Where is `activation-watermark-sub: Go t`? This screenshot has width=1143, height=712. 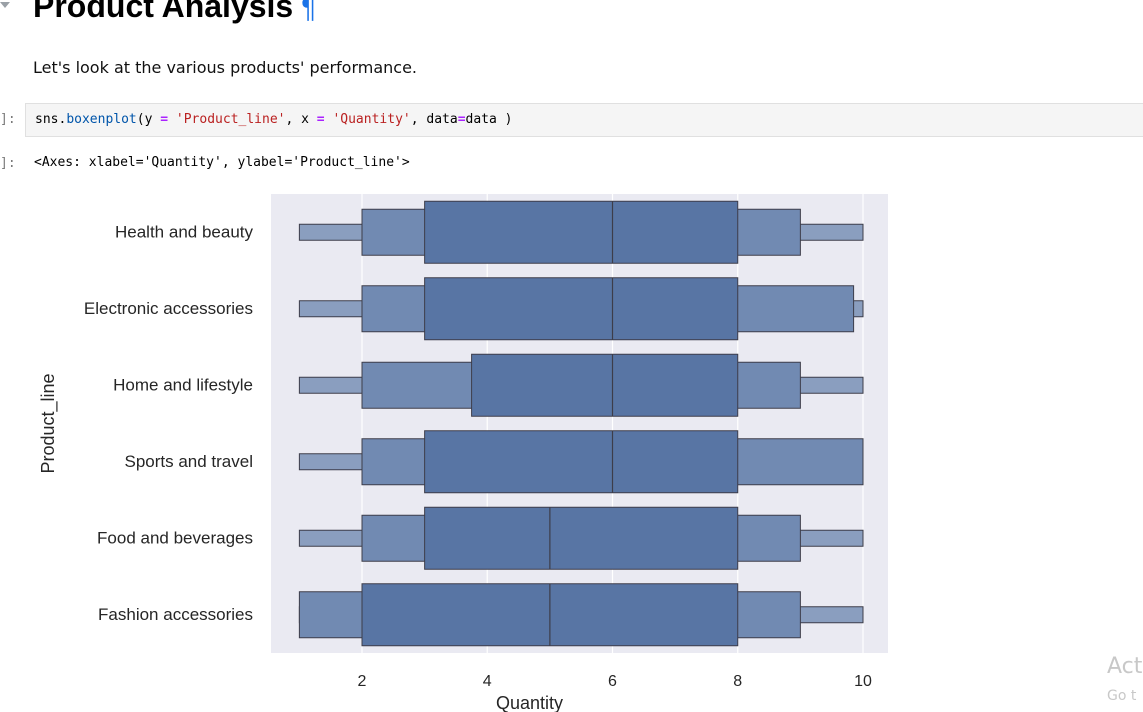
activation-watermark-sub: Go t is located at coordinates (1122, 696).